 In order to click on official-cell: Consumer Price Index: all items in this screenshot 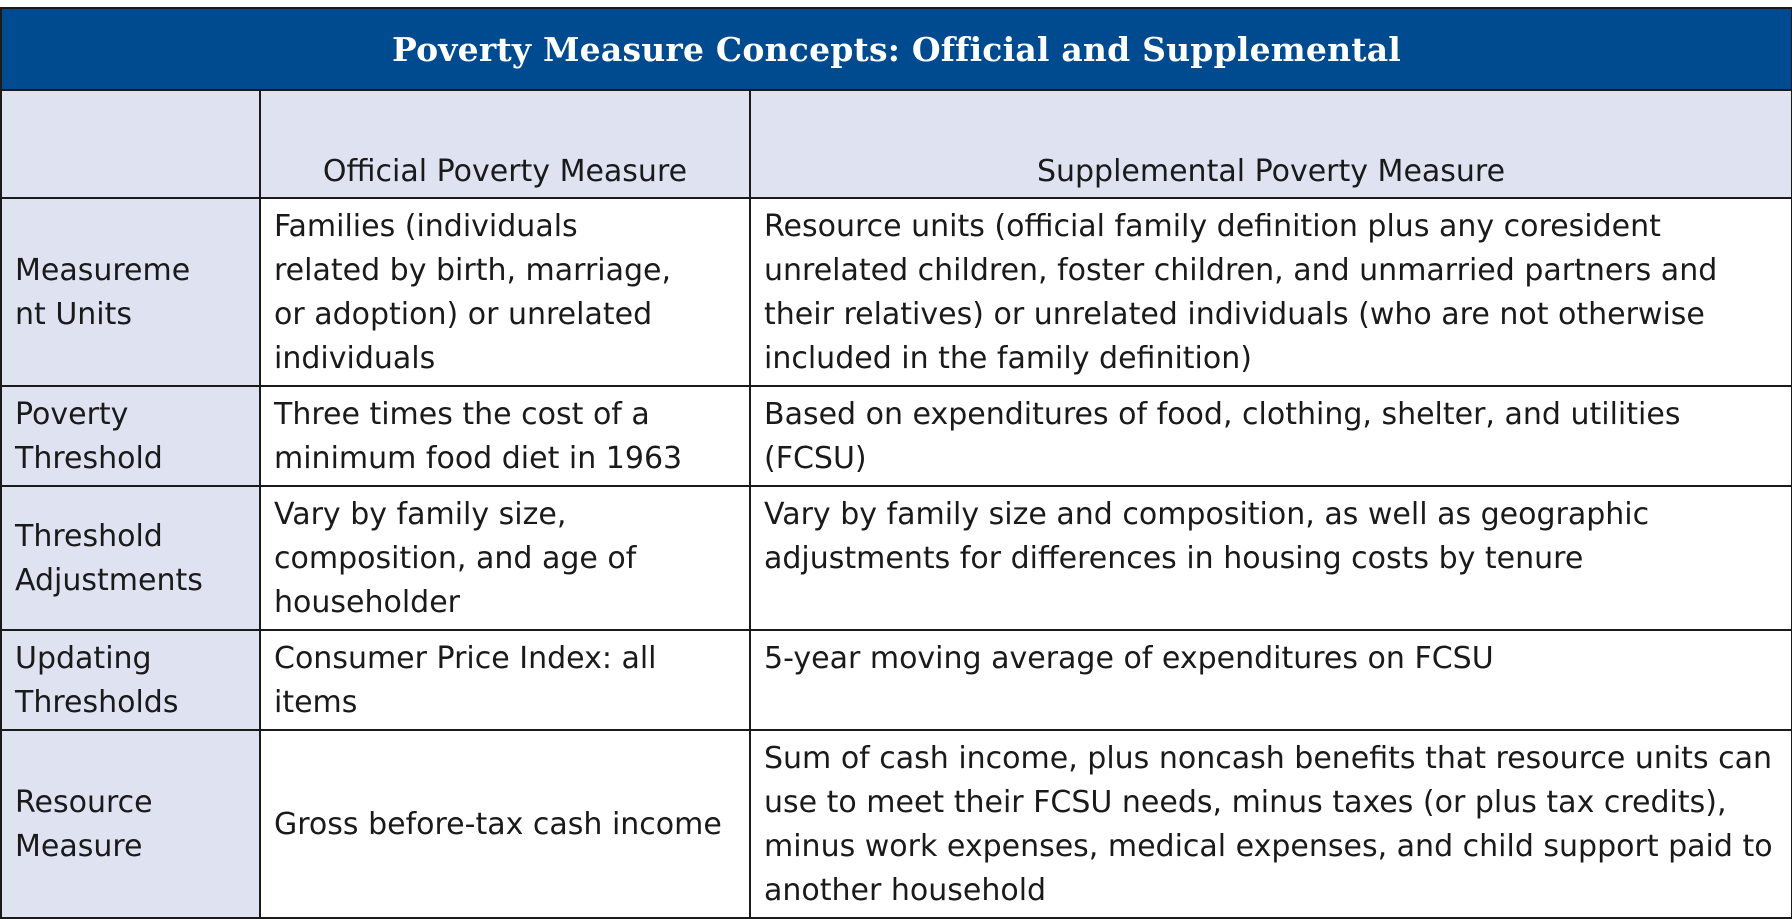, I will do `click(505, 680)`.